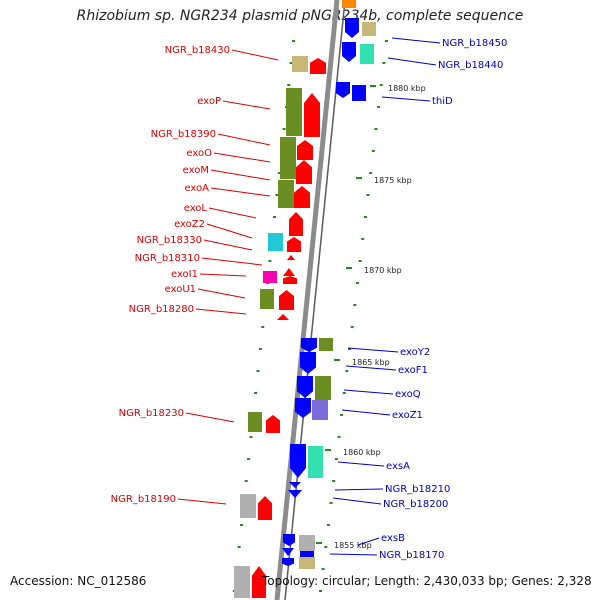 The height and width of the screenshot is (600, 600). I want to click on left-gene-label: NGR_b18230, so click(151, 413).